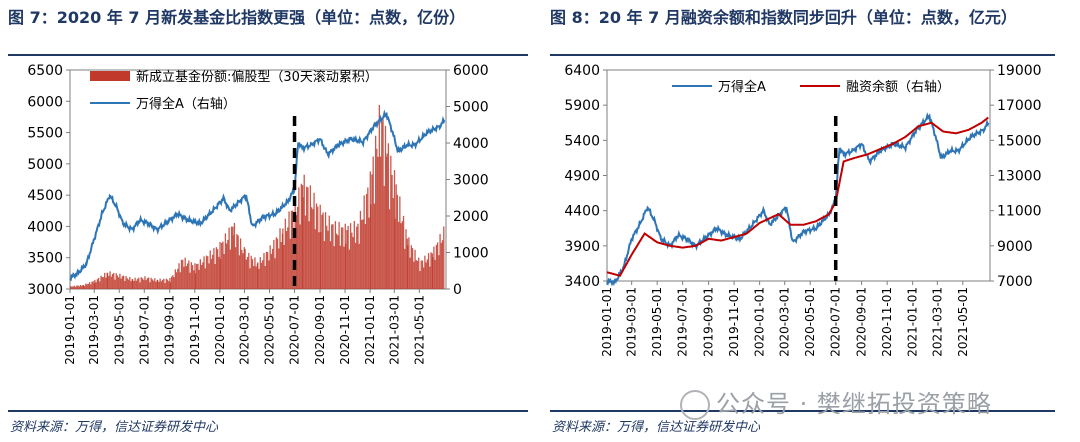 Image resolution: width=1080 pixels, height=442 pixels. I want to click on y-right-tick-label: 17000, so click(1019, 106).